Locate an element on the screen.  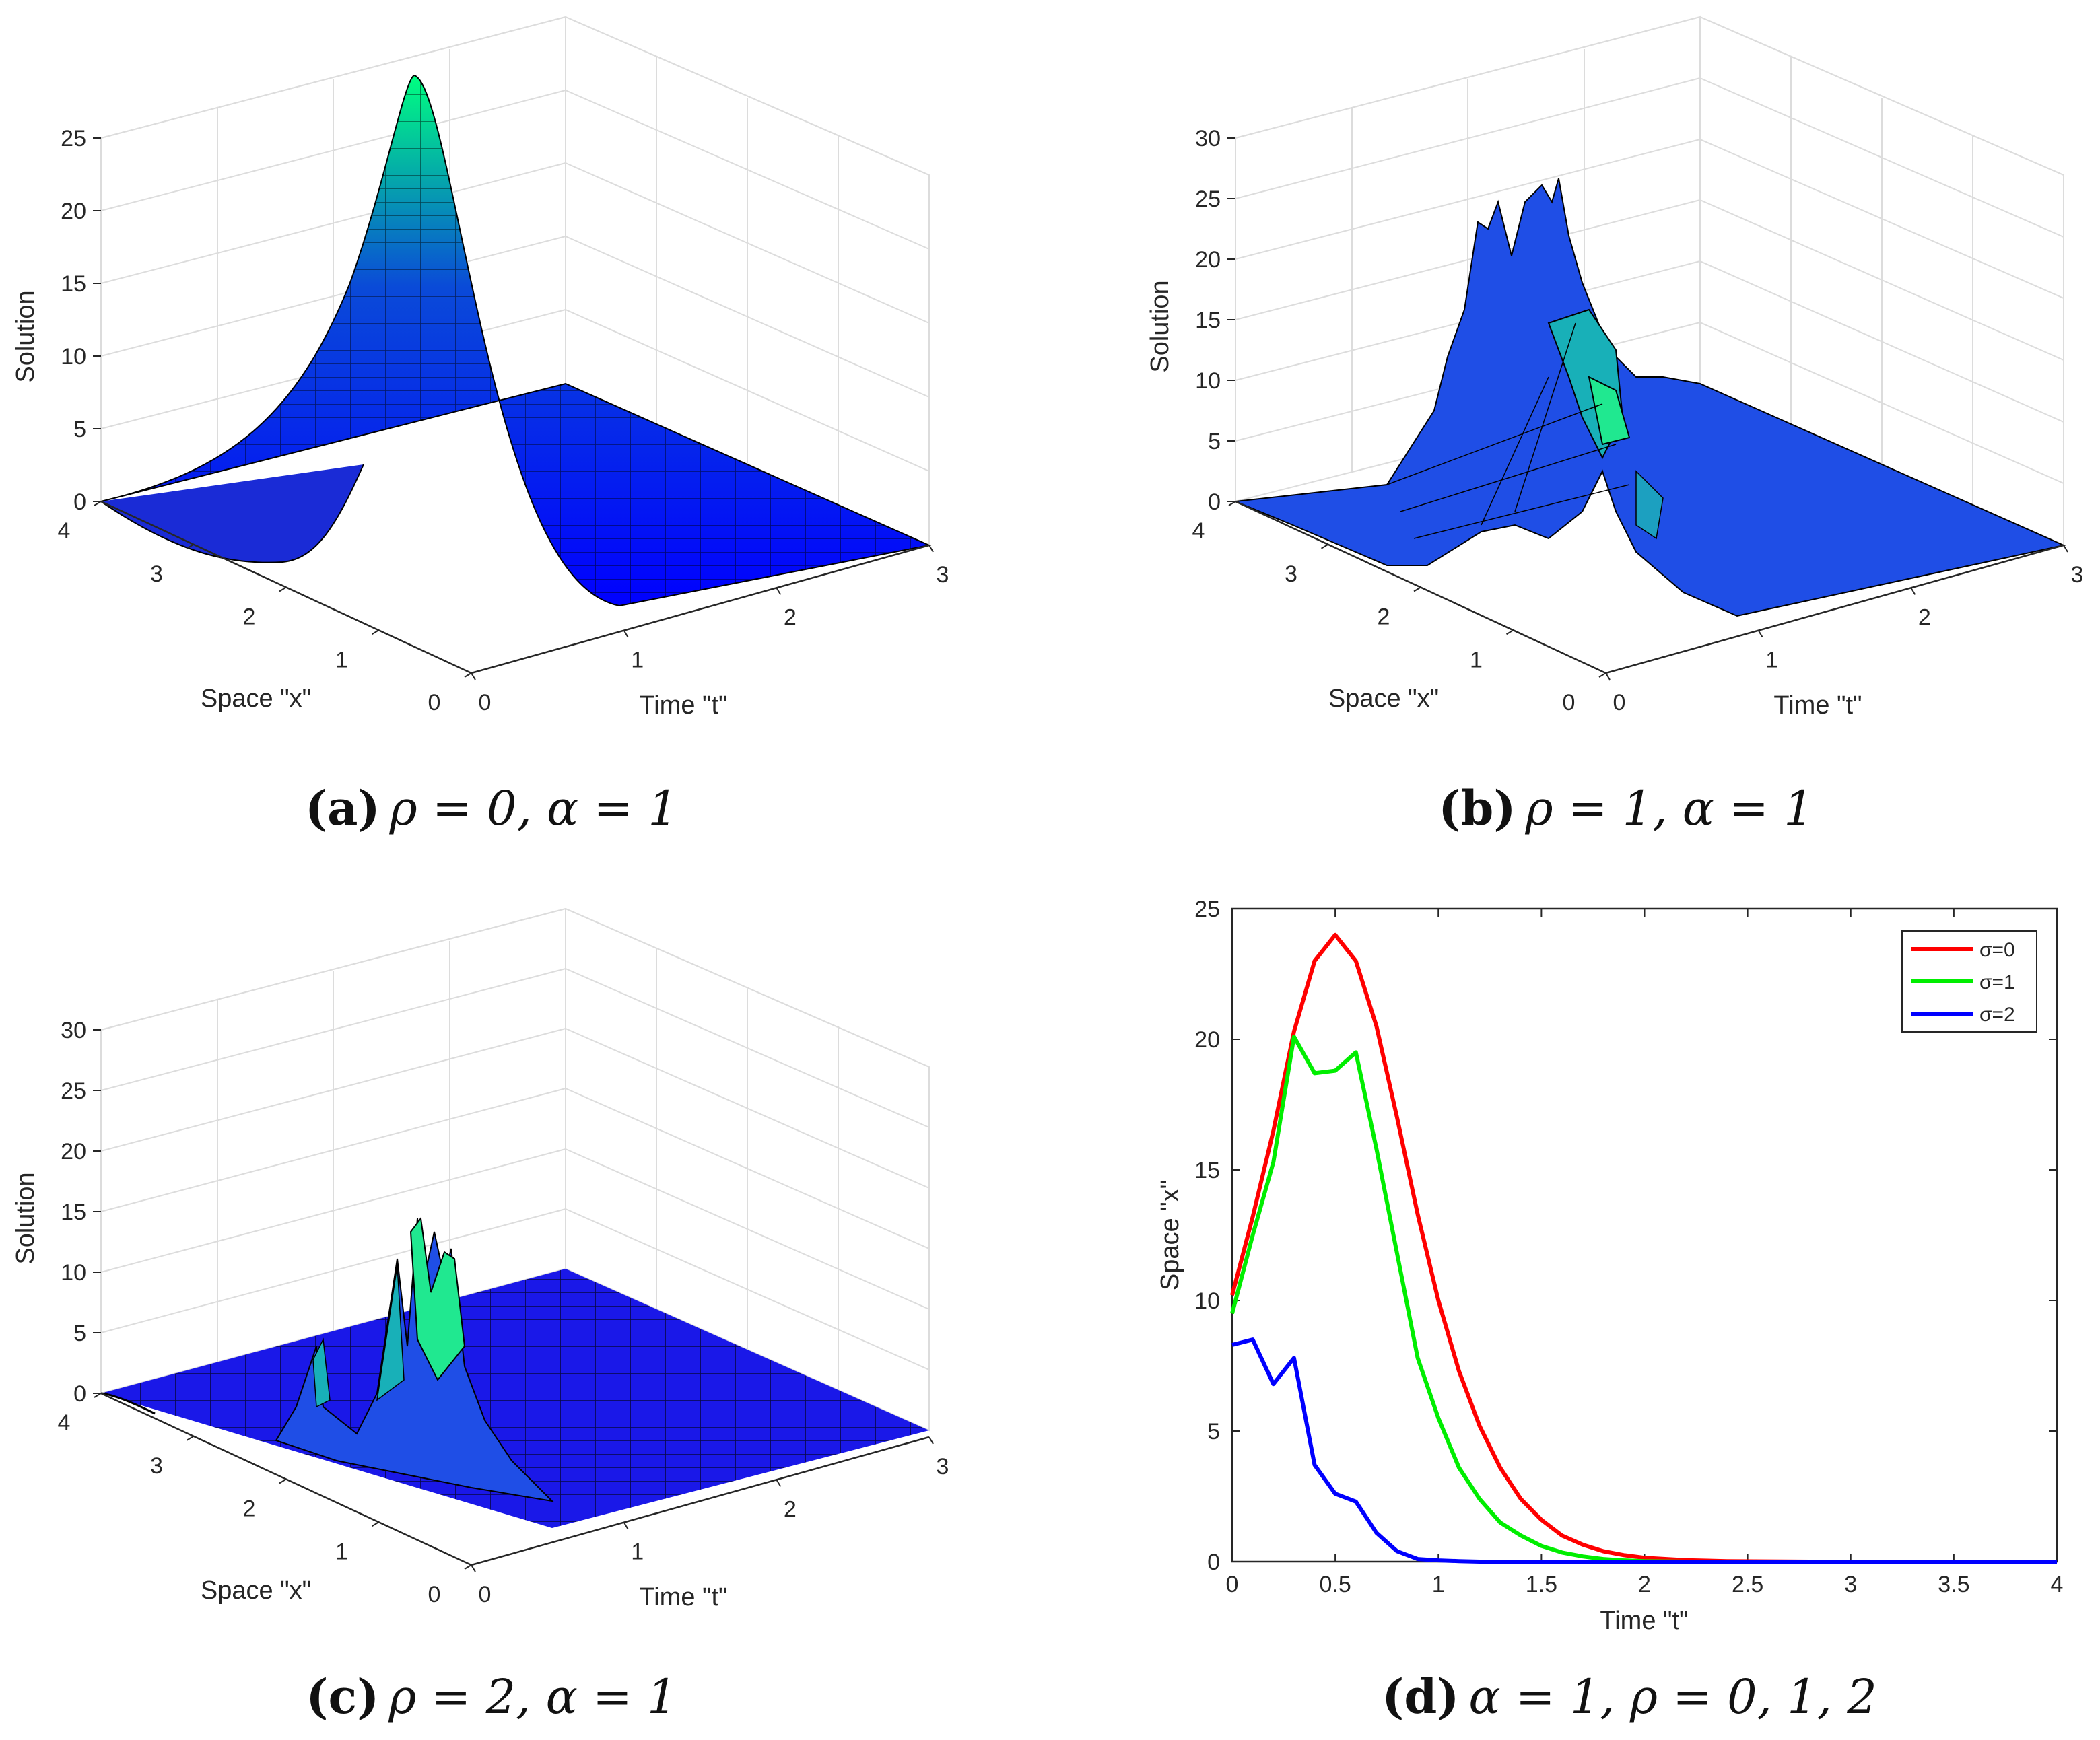
panel-c-zlabel: Solution is located at coordinates (25, 1218).